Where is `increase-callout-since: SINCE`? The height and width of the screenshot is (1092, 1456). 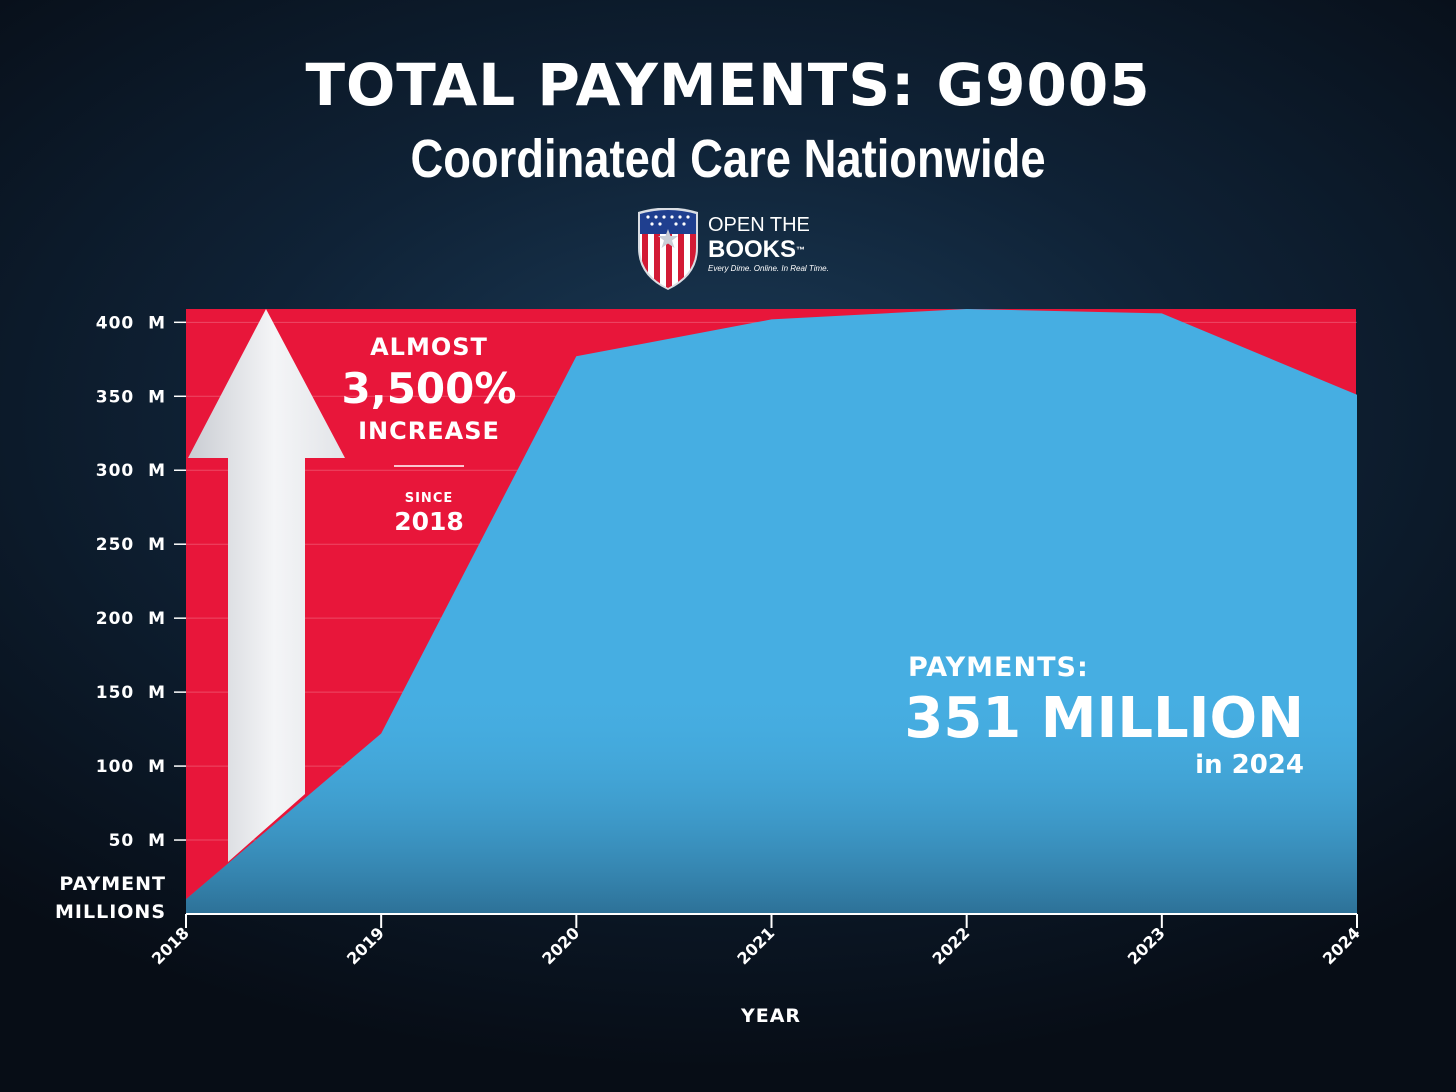 increase-callout-since: SINCE is located at coordinates (429, 498).